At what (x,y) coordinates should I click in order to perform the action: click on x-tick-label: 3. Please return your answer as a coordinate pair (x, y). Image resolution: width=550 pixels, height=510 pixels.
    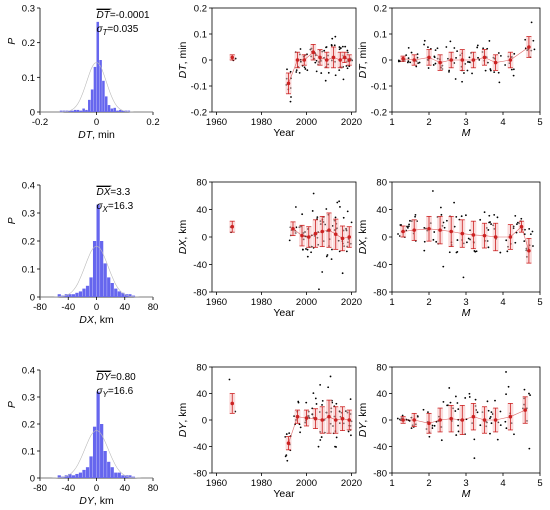
    Looking at the image, I should click on (465, 302).